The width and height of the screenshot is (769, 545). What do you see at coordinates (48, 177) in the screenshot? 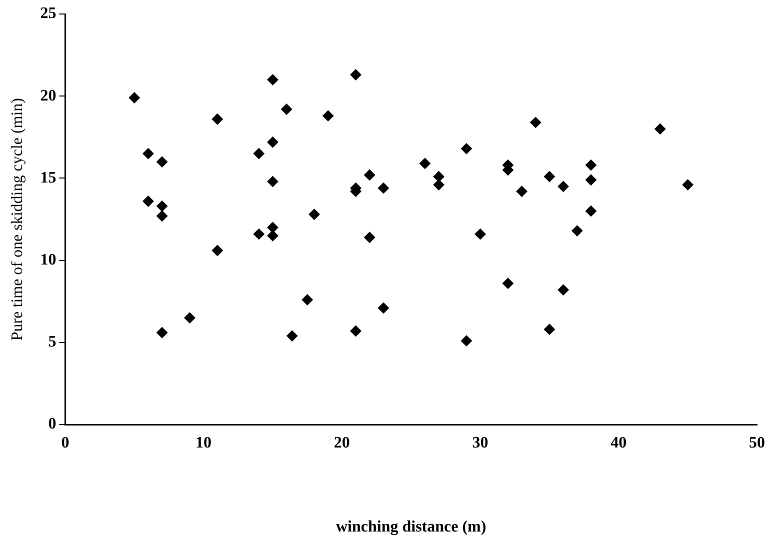
I see `y-tick-label: 15` at bounding box center [48, 177].